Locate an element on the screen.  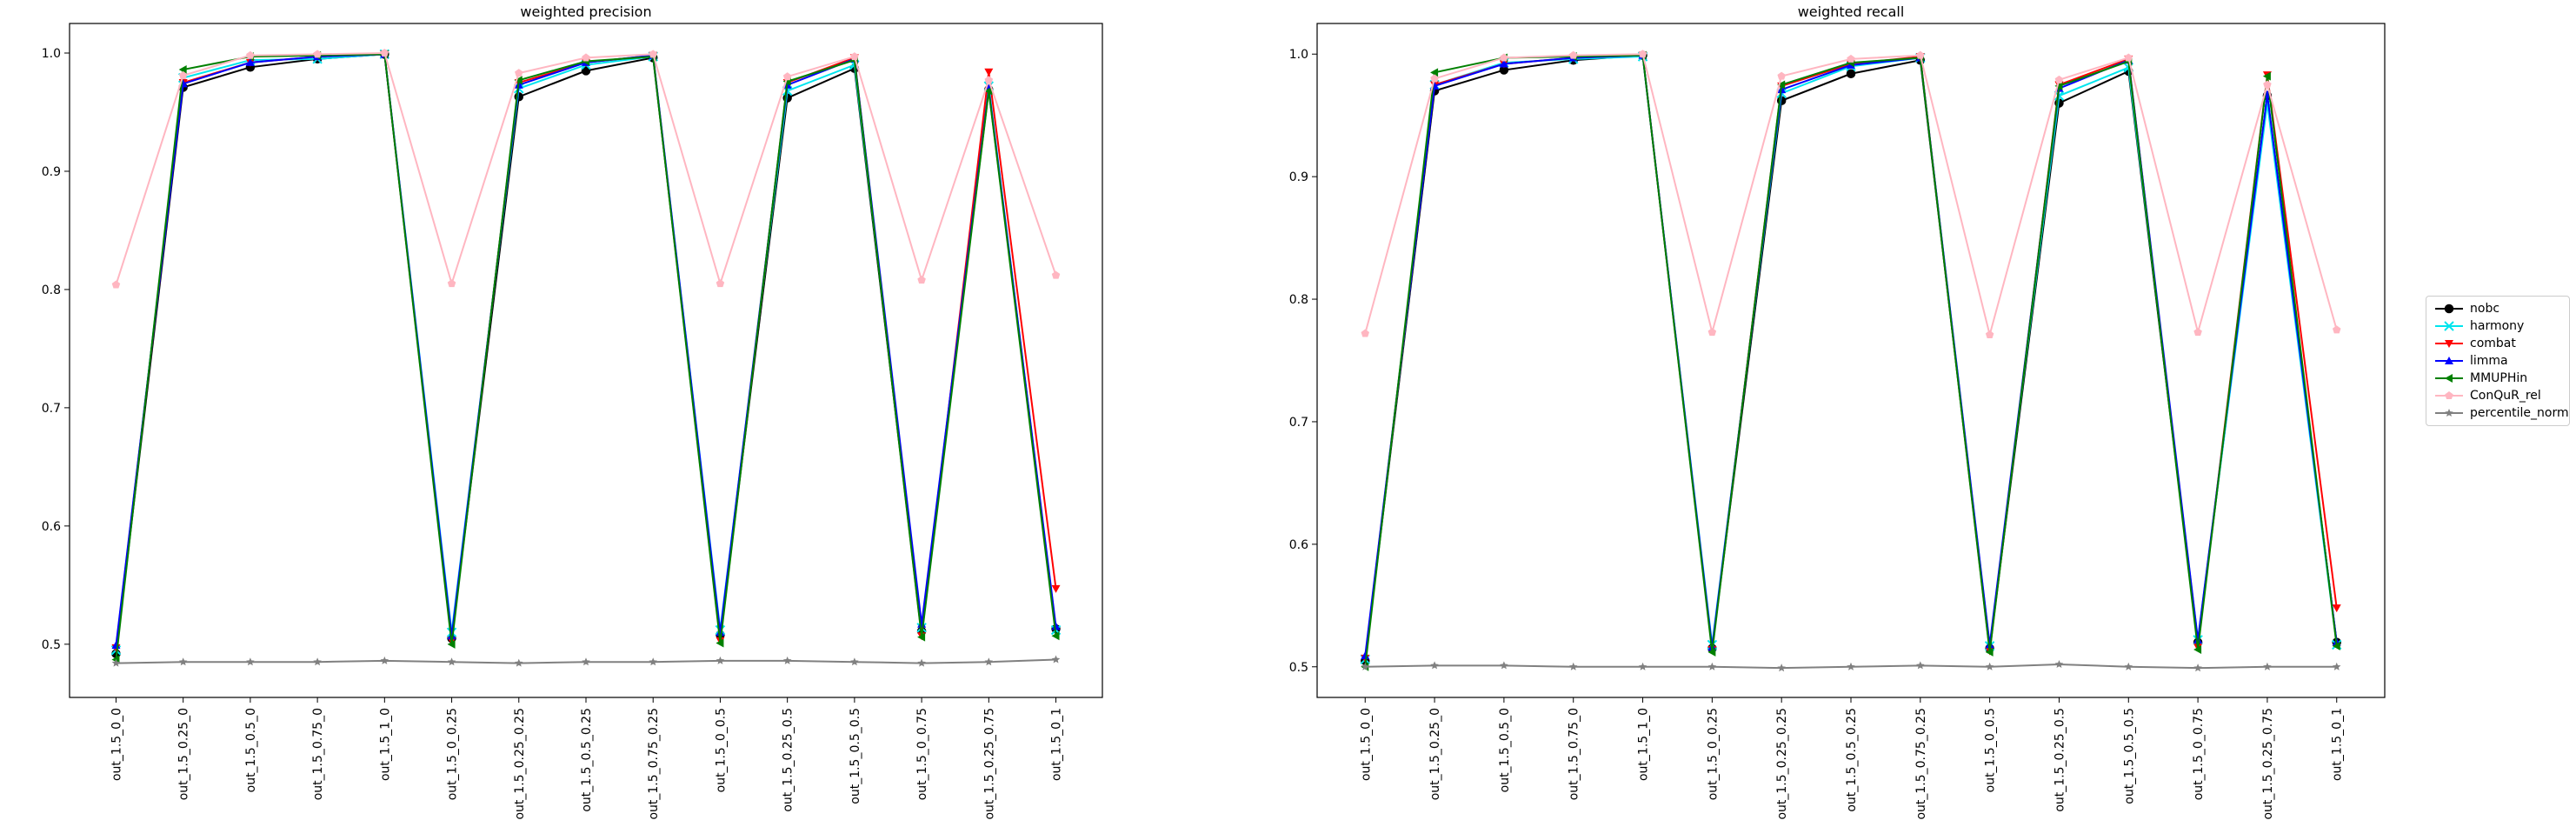
legend-label: percentile_norm is located at coordinates (2519, 413).